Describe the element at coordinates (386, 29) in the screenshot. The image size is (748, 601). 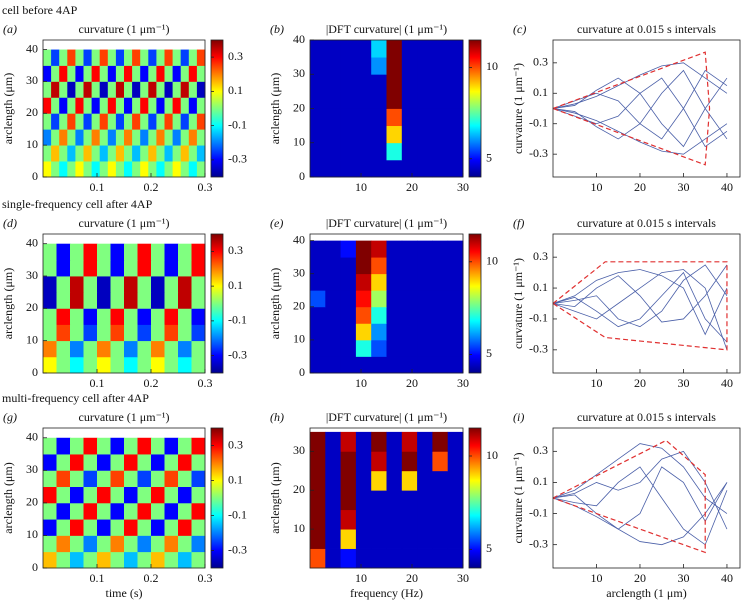
I see `chart-title: |DFT curvature| (1 μm⁻¹)` at that location.